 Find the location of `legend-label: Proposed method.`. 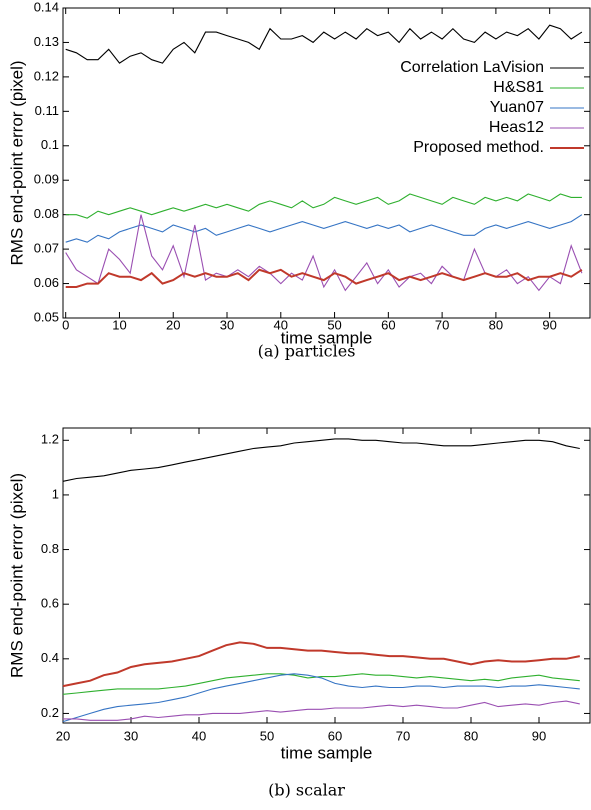

legend-label: Proposed method. is located at coordinates (478, 147).